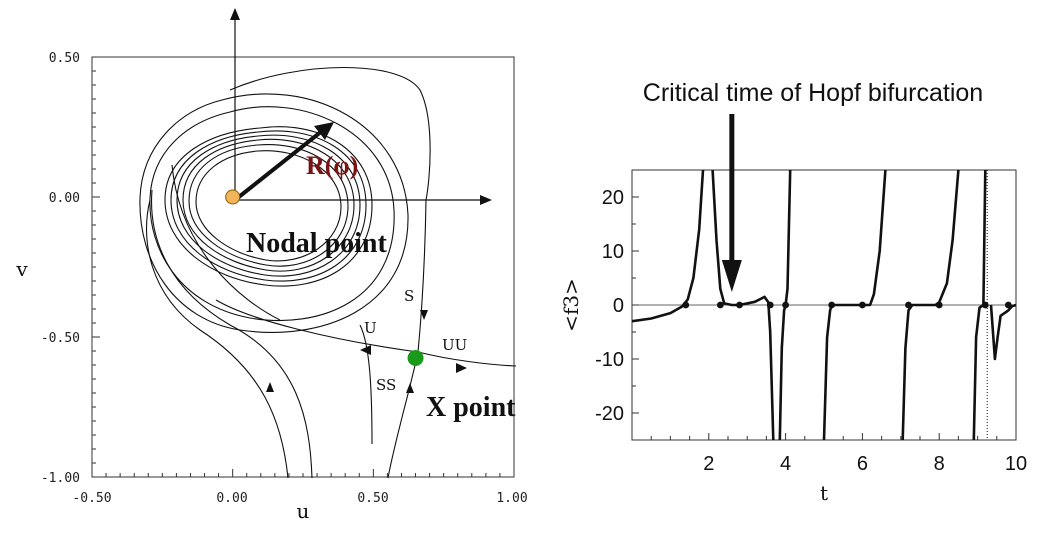  What do you see at coordinates (613, 198) in the screenshot?
I see `y-tick-label: 20` at bounding box center [613, 198].